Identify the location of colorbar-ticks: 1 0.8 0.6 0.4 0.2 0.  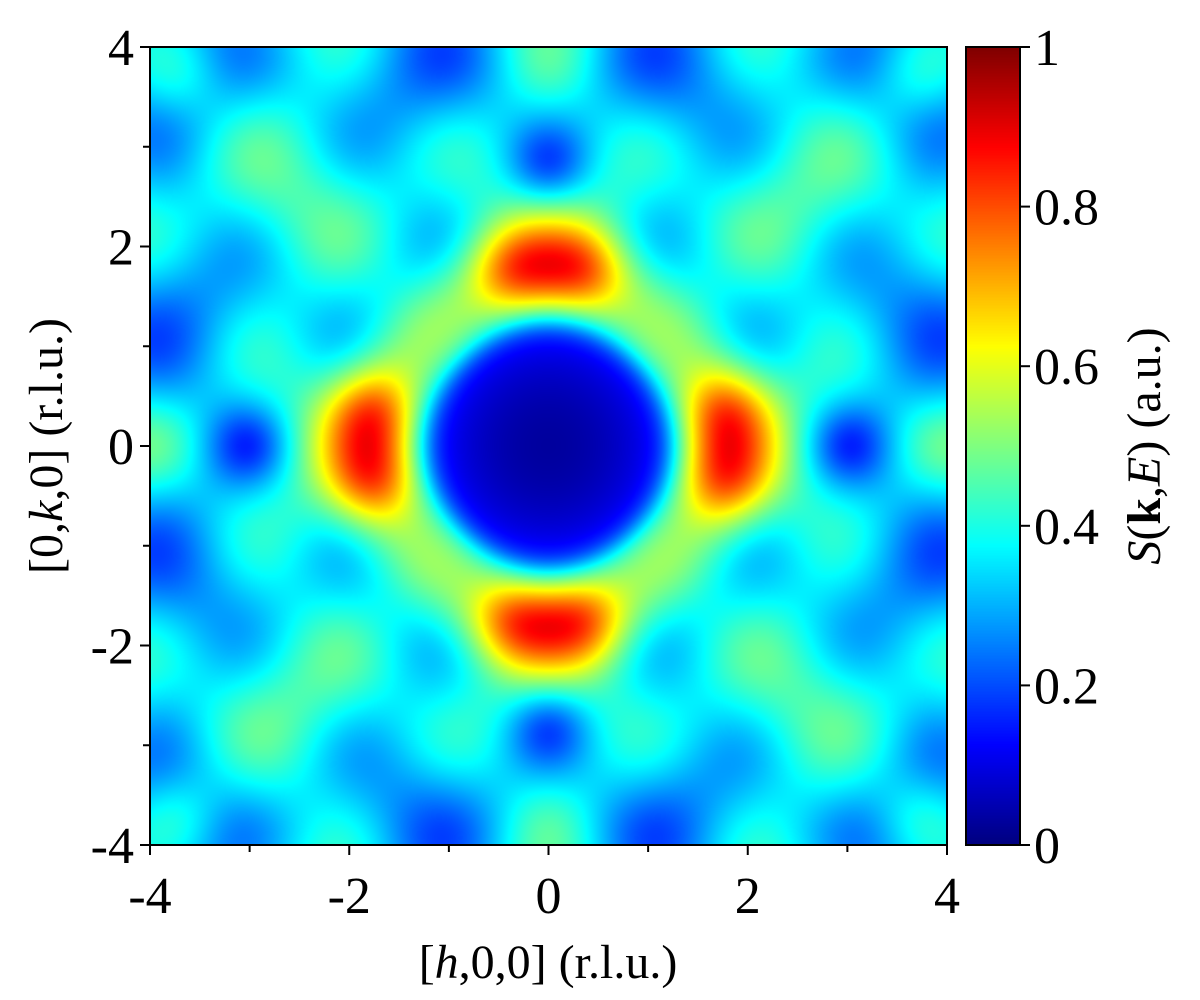
(1059, 447).